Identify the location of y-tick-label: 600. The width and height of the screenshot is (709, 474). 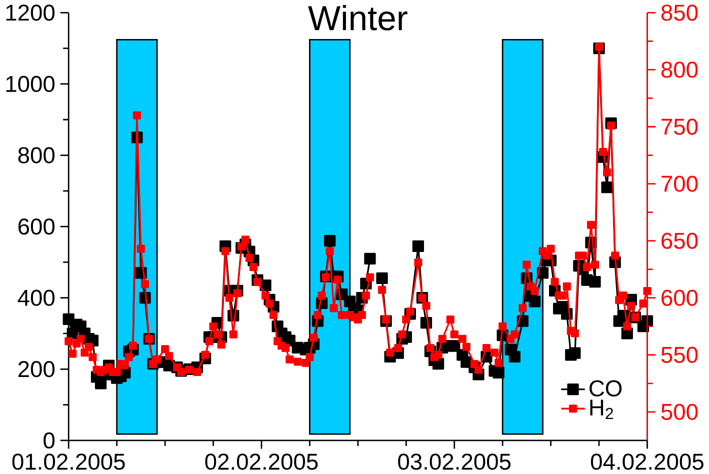
(36, 226).